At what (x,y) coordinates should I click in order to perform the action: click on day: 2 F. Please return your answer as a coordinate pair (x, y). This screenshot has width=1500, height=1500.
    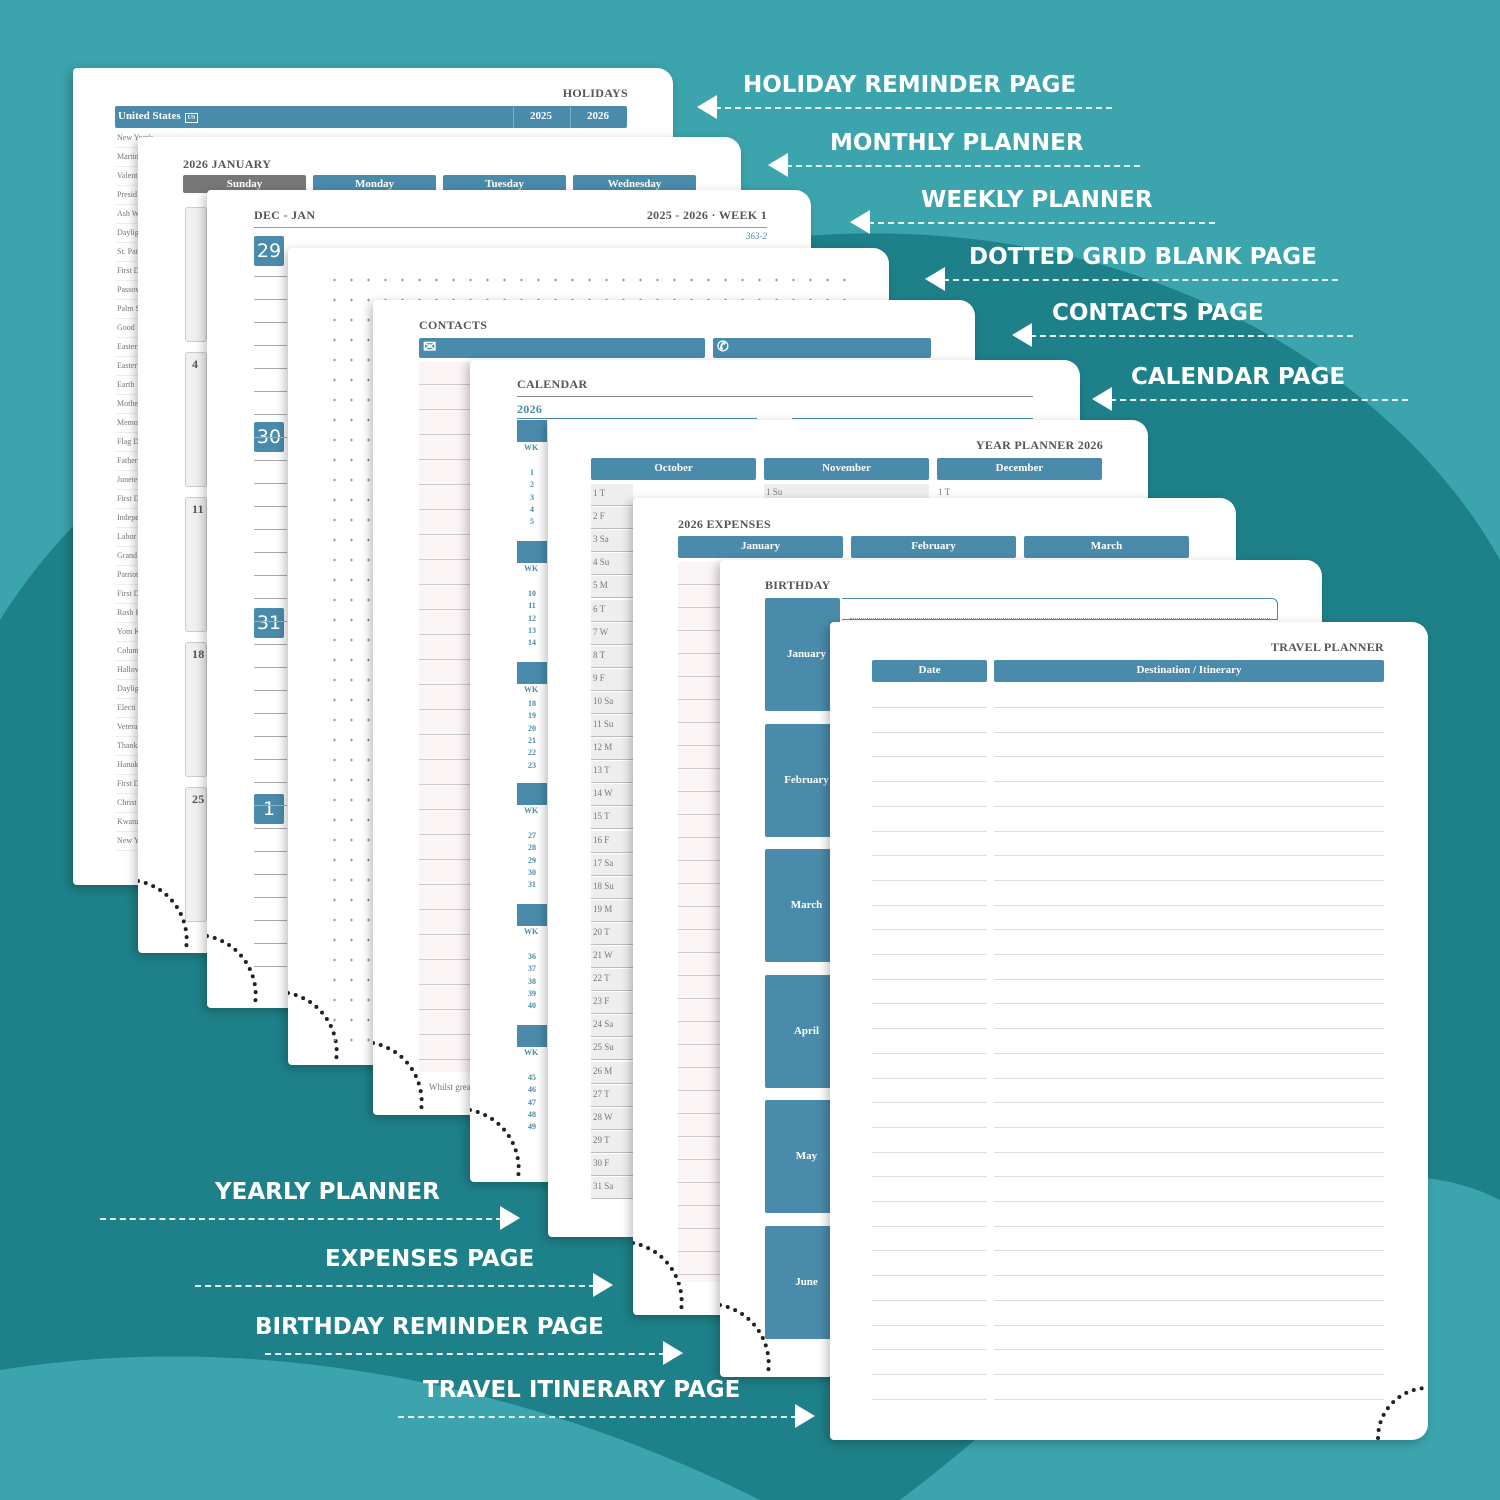
    Looking at the image, I should click on (599, 516).